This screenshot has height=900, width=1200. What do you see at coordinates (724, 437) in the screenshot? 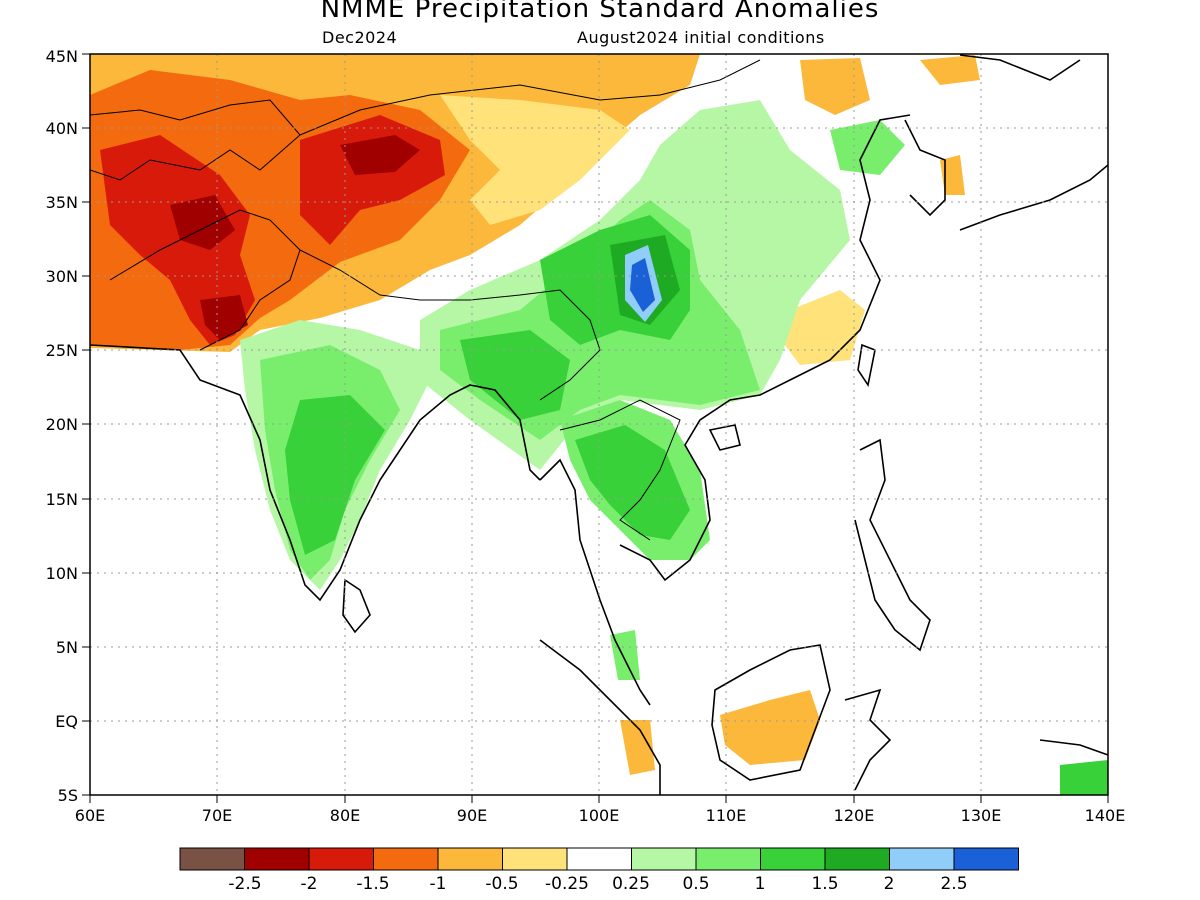
I see `coast-hainan` at bounding box center [724, 437].